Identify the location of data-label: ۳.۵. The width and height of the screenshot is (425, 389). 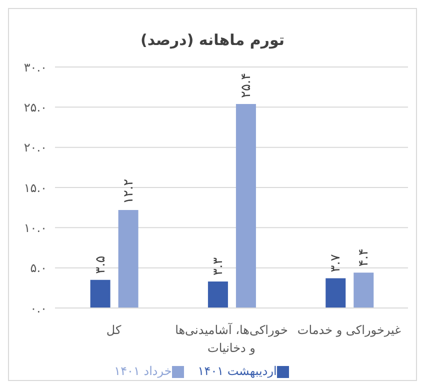
(100, 265).